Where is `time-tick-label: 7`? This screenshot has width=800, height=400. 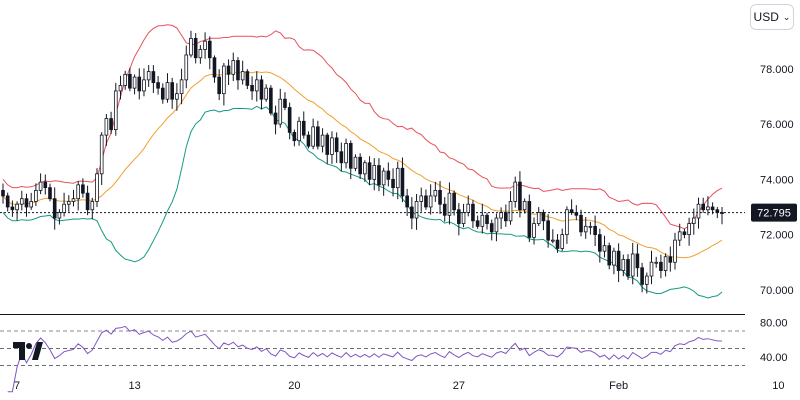
time-tick-label: 7 is located at coordinates (17, 386).